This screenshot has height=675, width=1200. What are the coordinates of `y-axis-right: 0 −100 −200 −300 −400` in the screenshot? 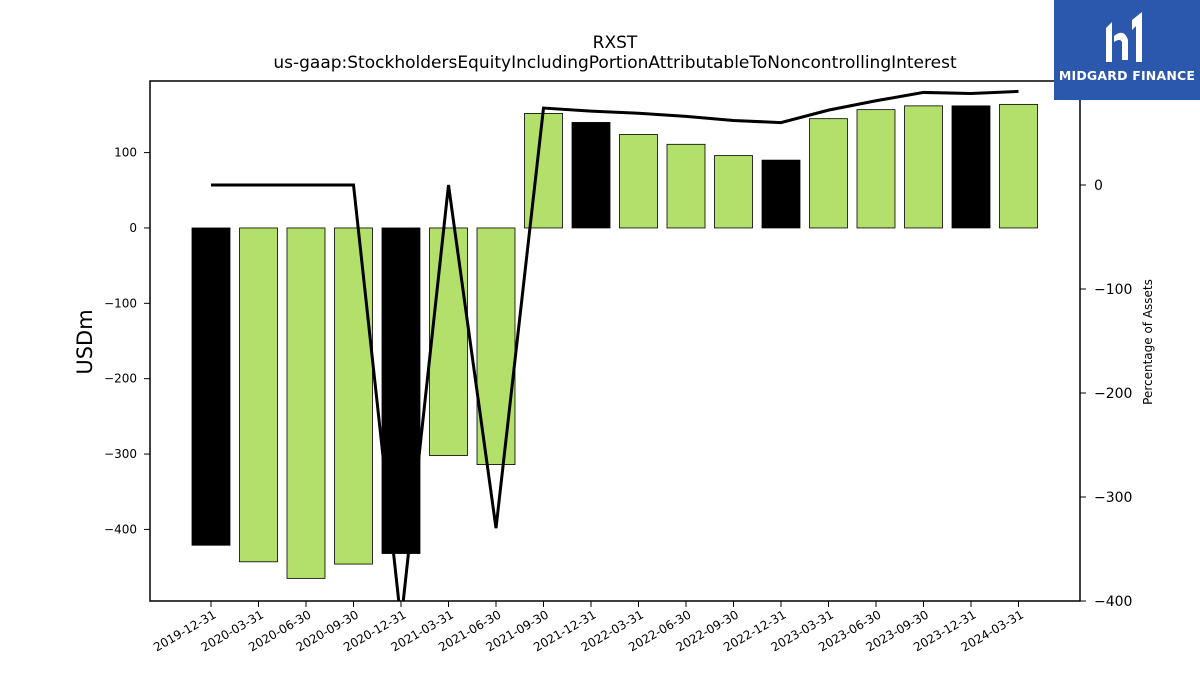 It's located at (1106, 394).